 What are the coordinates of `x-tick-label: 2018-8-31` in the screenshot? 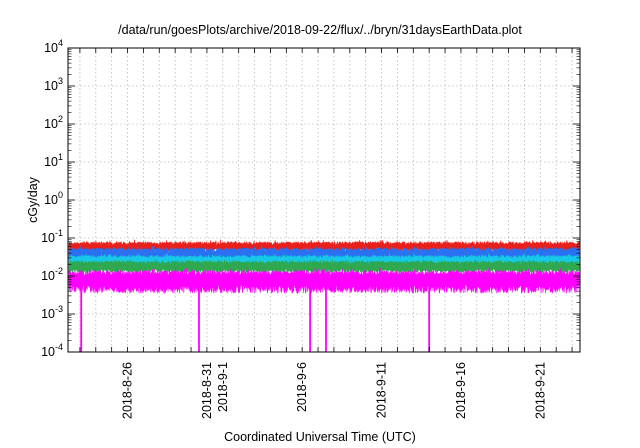 It's located at (207, 390).